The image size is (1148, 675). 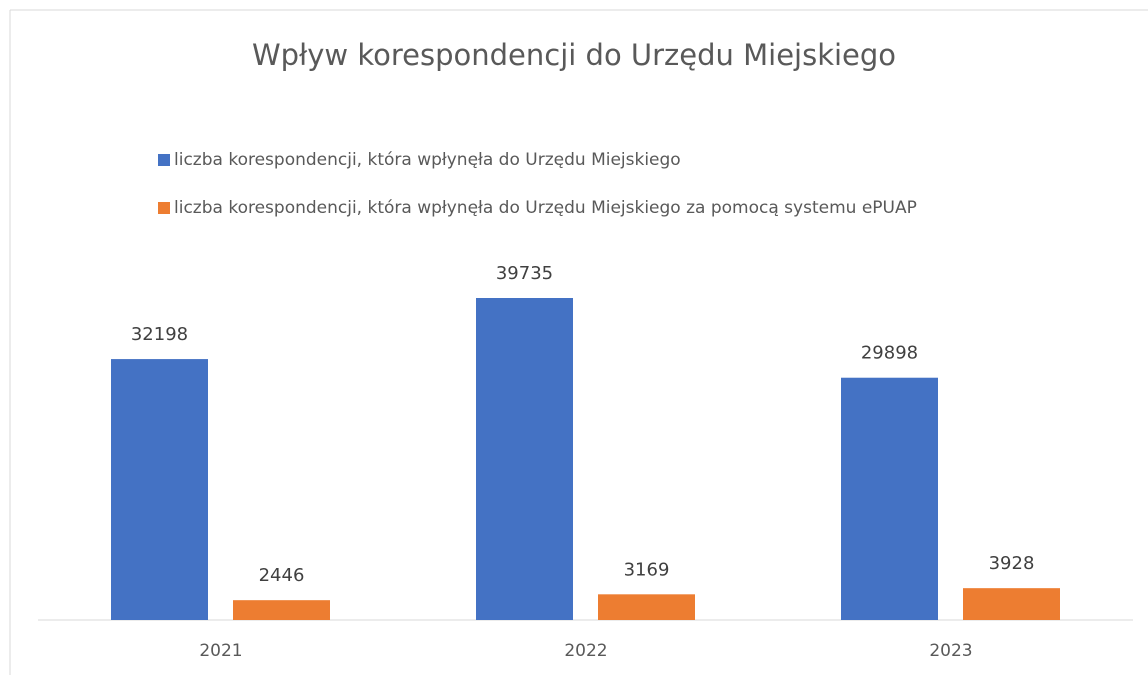 I want to click on x-tick-label: 2023, so click(x=950, y=651).